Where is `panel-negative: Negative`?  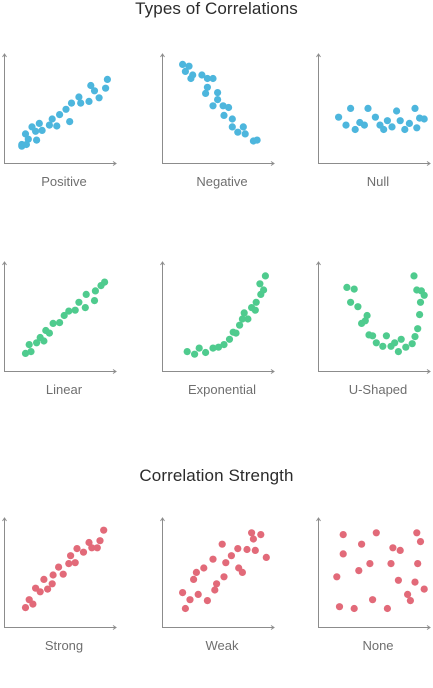 panel-negative: Negative is located at coordinates (221, 138).